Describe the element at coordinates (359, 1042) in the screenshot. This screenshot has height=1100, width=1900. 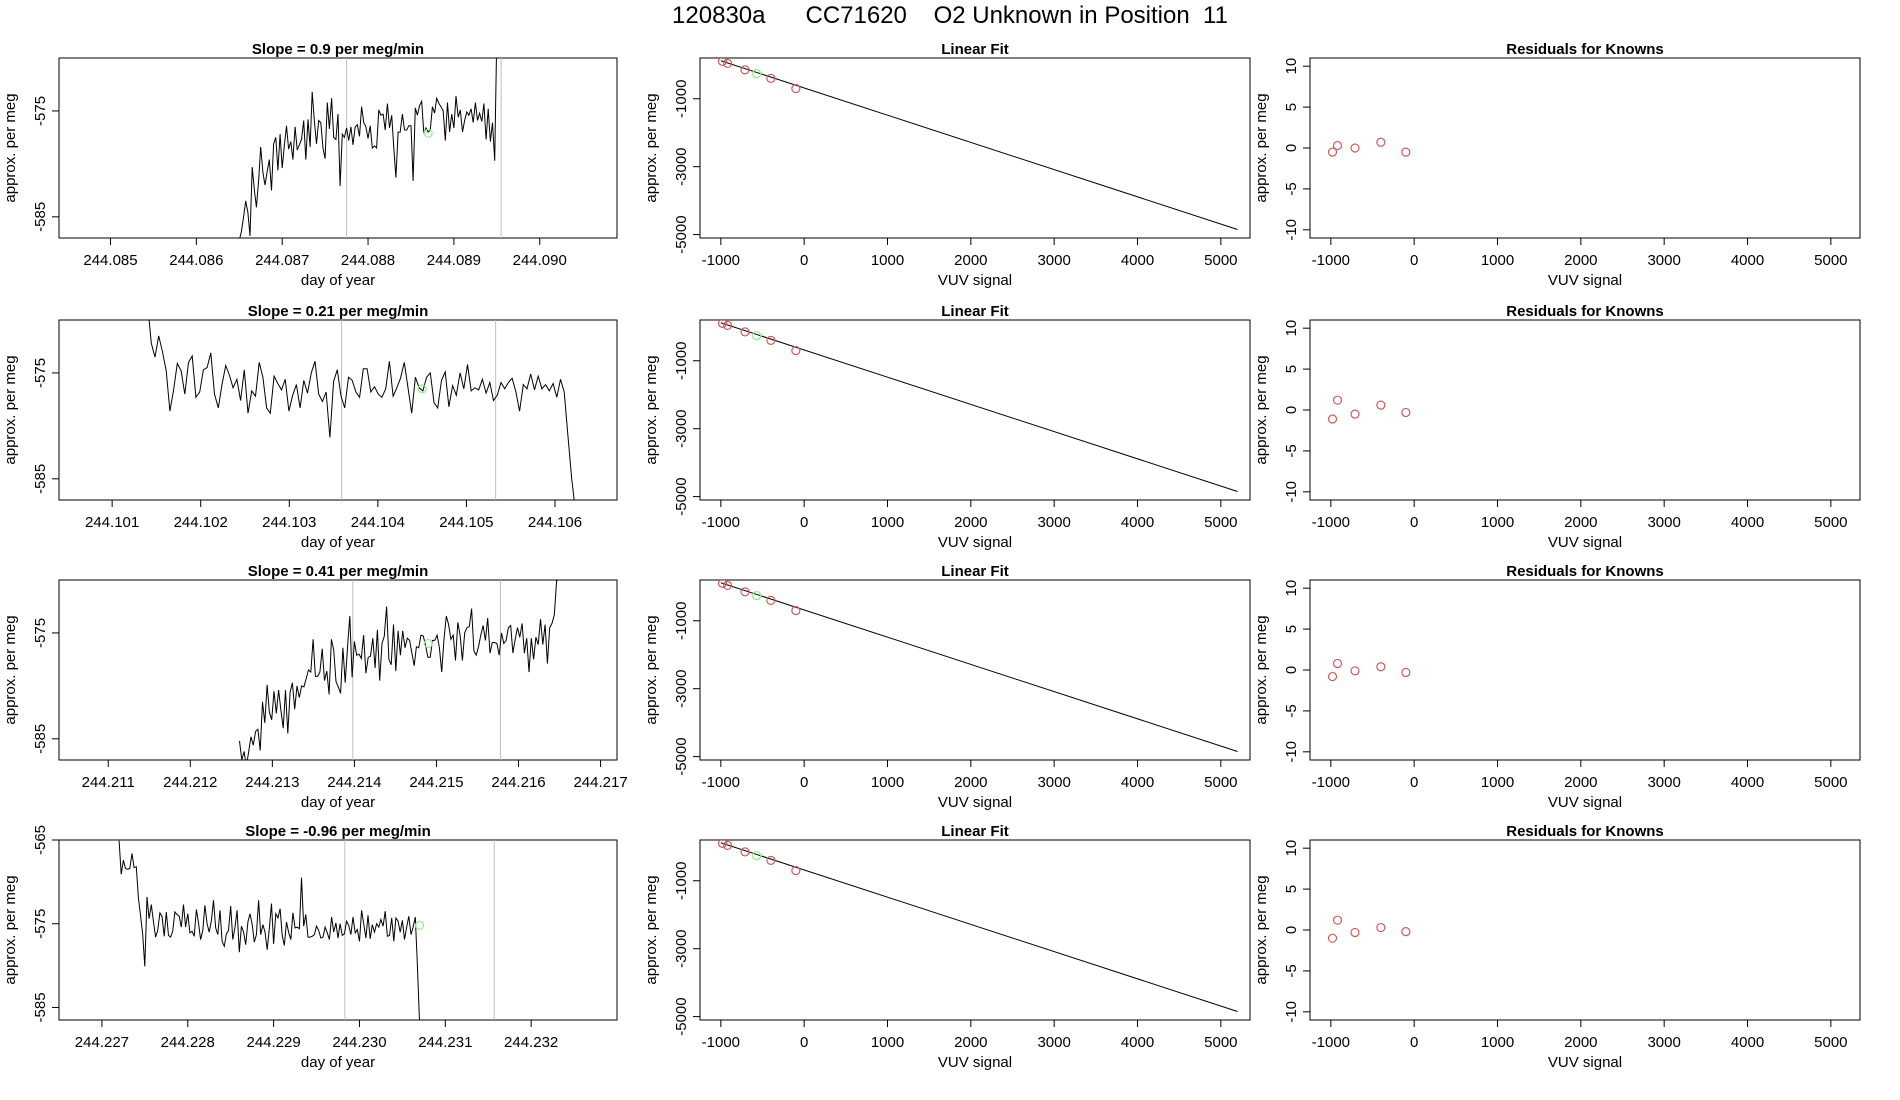
I see `x-tick-label: 244.230` at that location.